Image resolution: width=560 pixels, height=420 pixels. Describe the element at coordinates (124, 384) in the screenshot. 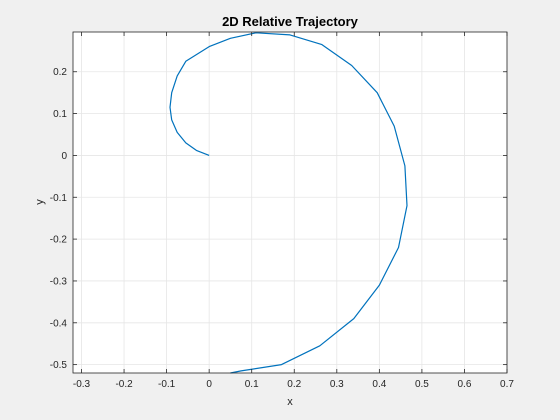

I see `x-tick-label: -0.2` at that location.